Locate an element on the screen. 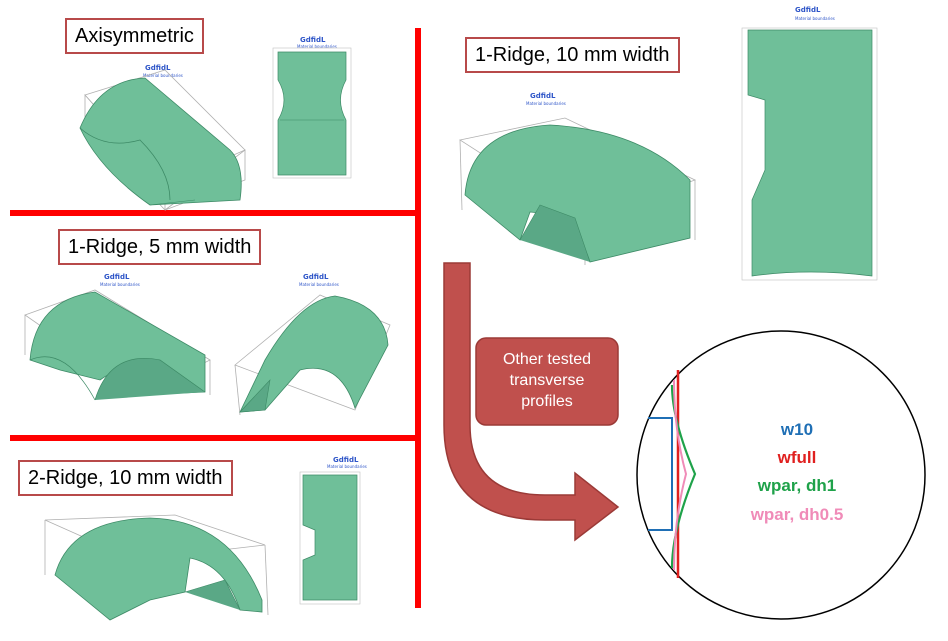 The height and width of the screenshot is (641, 948). ridge1-10mm-label: 1-Ridge, 10 mm width is located at coordinates (572, 55).